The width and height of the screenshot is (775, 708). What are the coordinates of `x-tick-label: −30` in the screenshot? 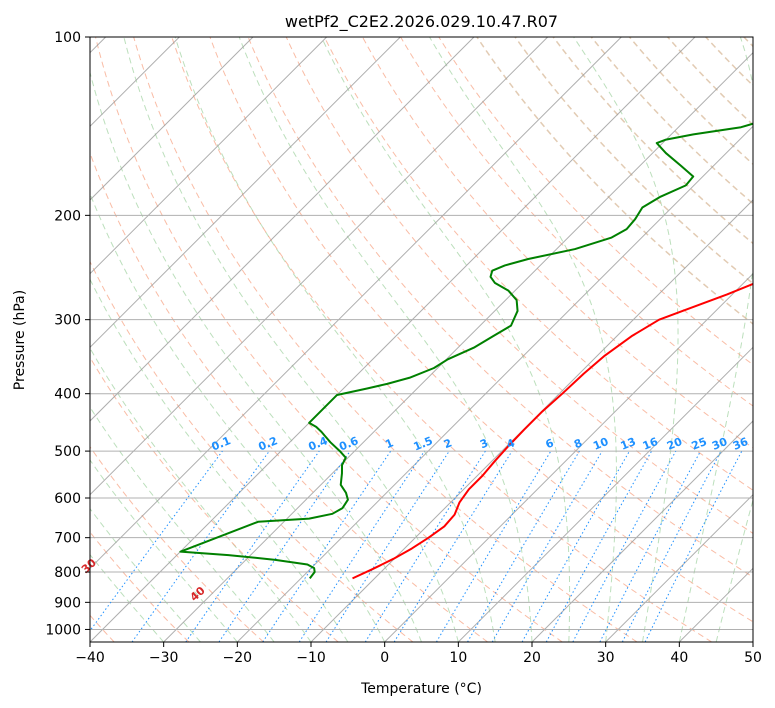 It's located at (164, 658).